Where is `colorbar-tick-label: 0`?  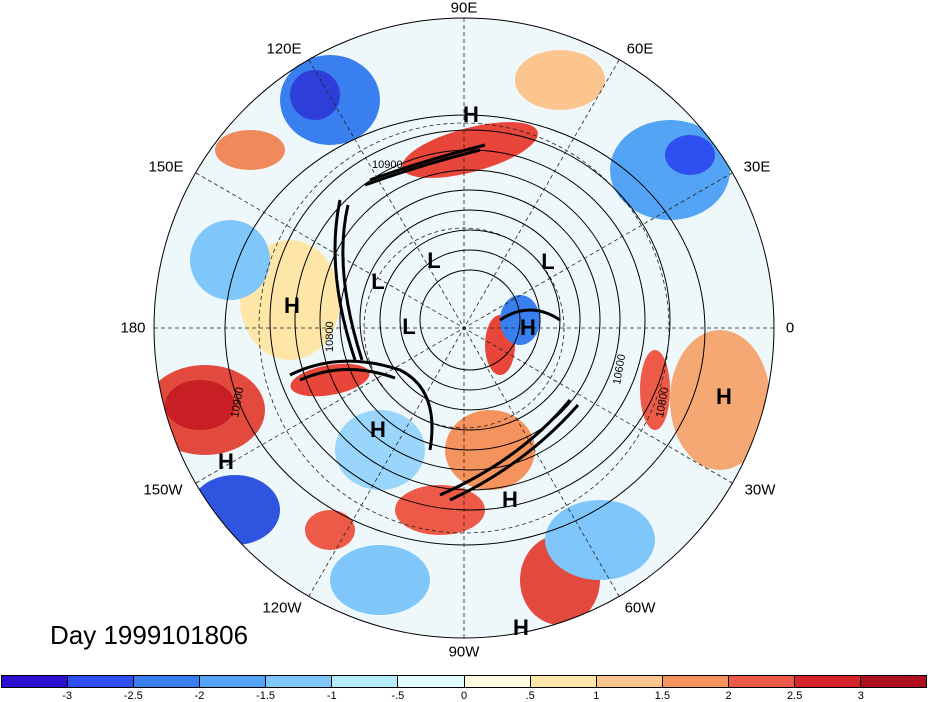 colorbar-tick-label: 0 is located at coordinates (464, 696).